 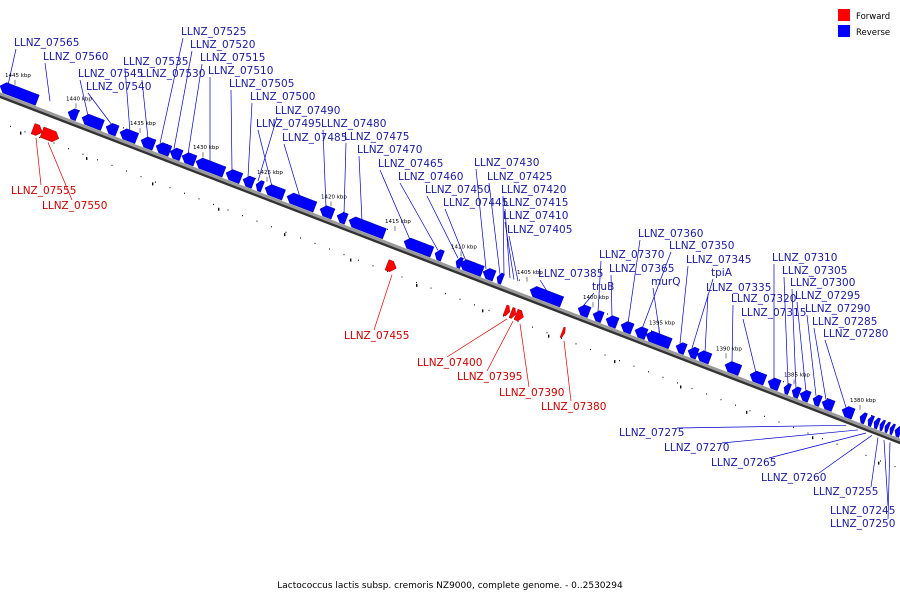 I want to click on reverse-gene-label: tpiA, so click(x=722, y=273).